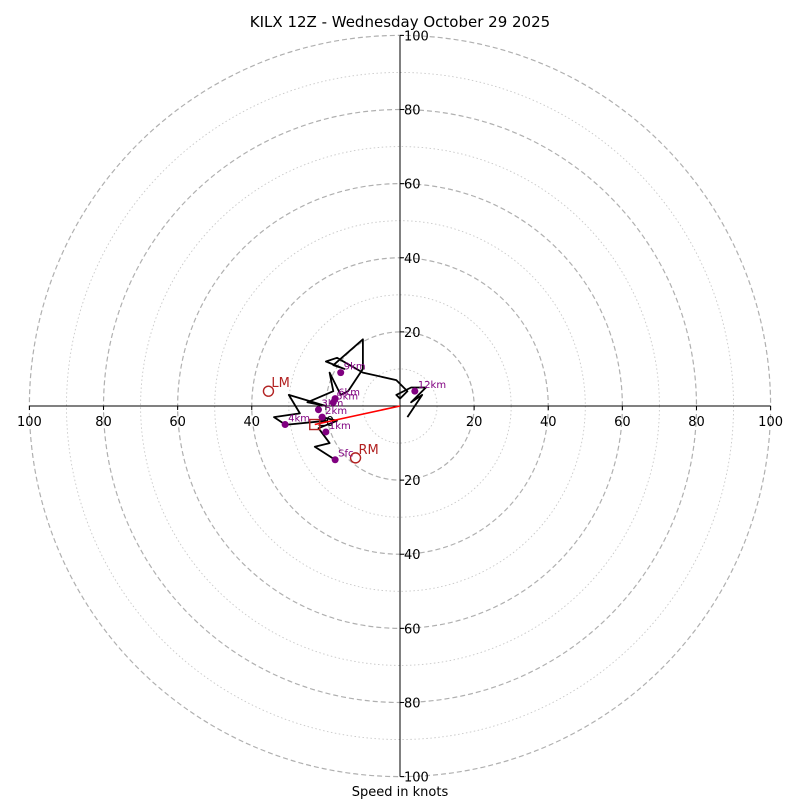 This screenshot has height=800, width=800. I want to click on height-marker-9km, so click(341, 373).